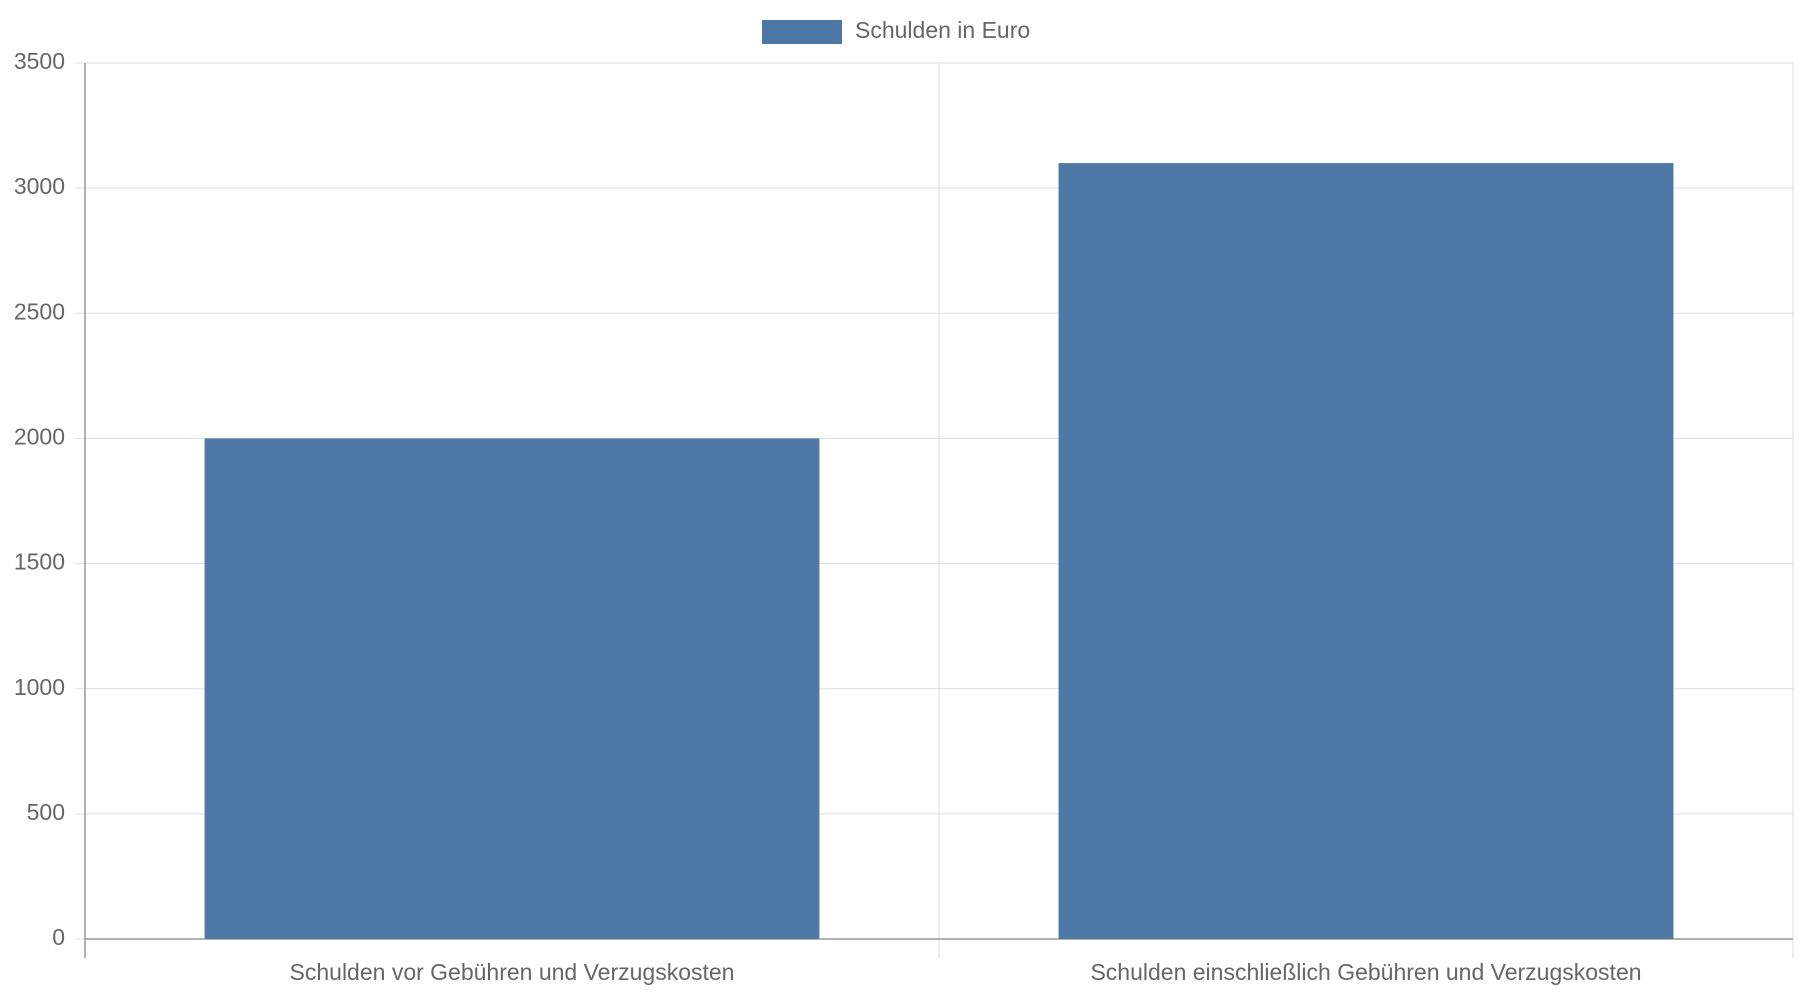  What do you see at coordinates (58, 937) in the screenshot?
I see `y-tick-label: 0` at bounding box center [58, 937].